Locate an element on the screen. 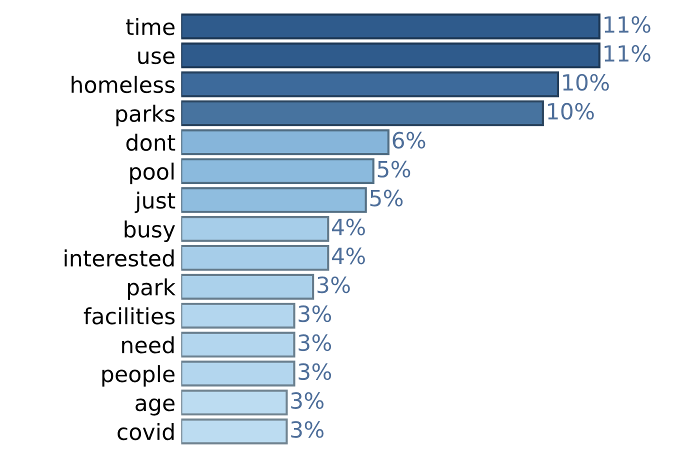  y-tick-label: time is located at coordinates (150, 27).